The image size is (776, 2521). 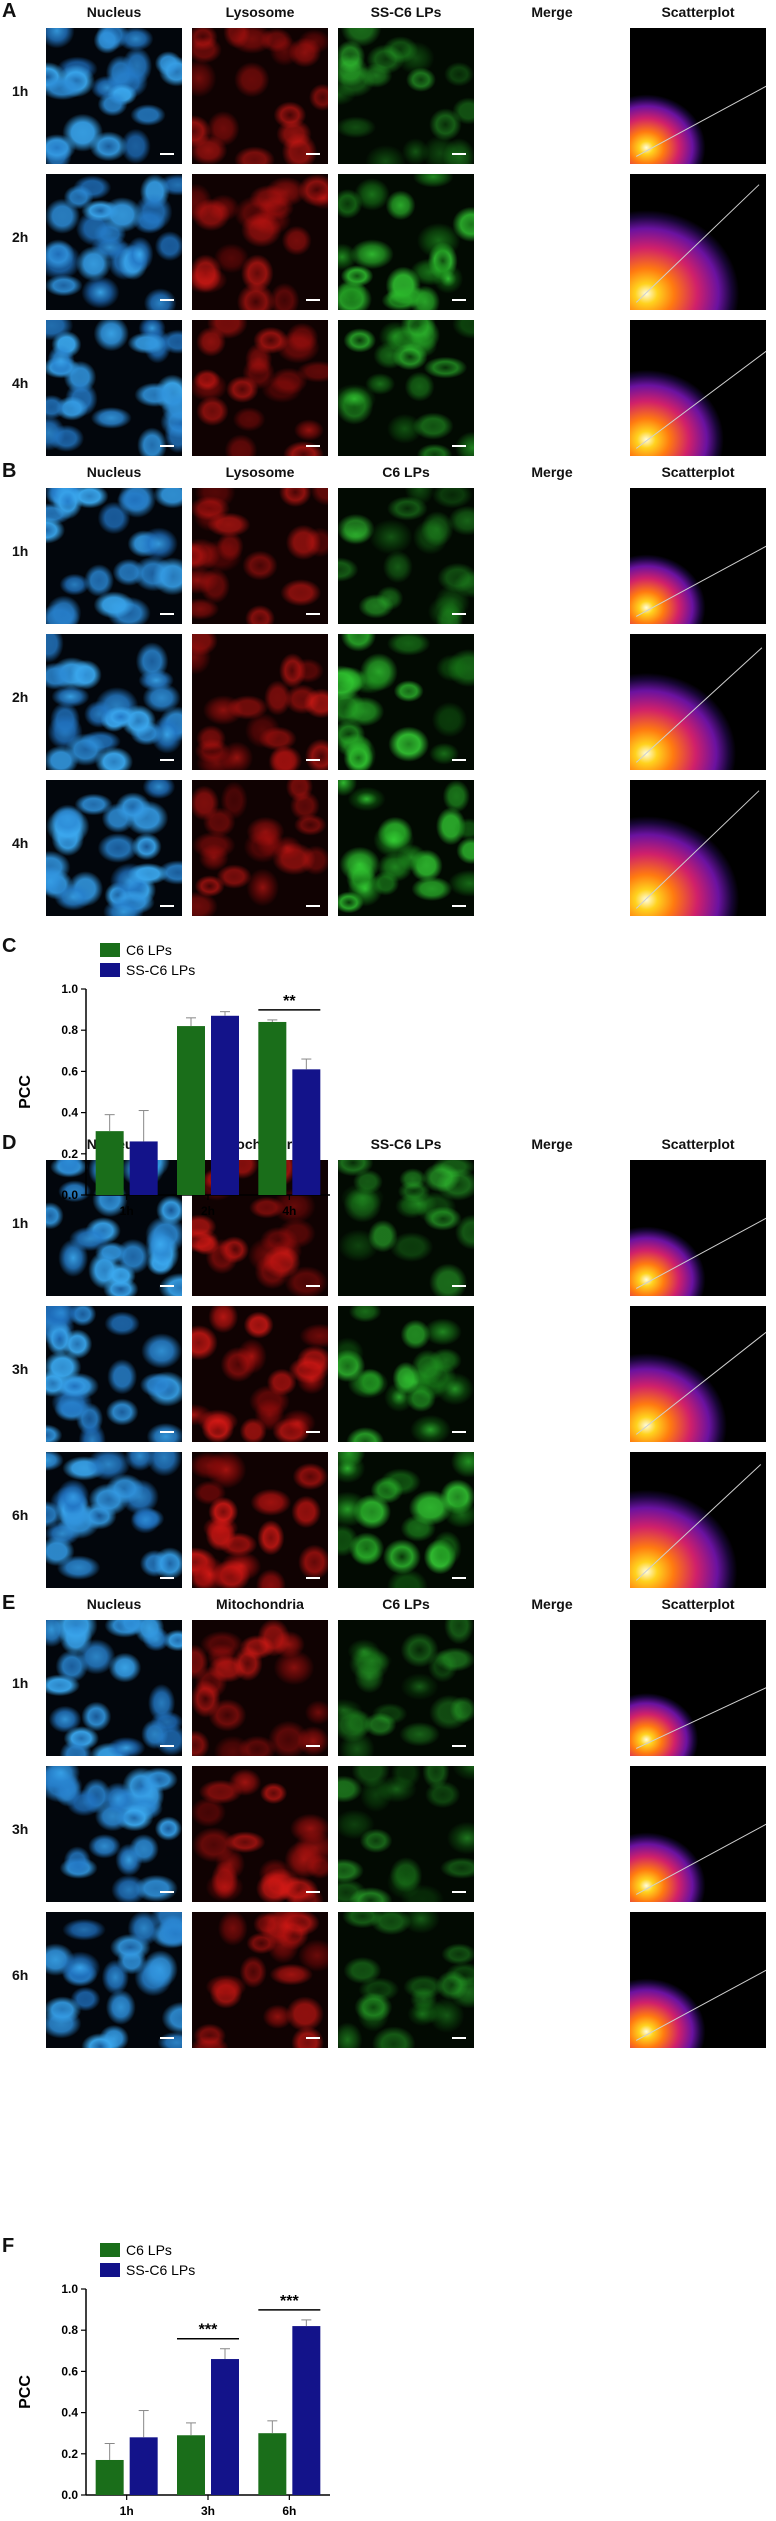 I want to click on column-header: Mitochondria, so click(x=260, y=1604).